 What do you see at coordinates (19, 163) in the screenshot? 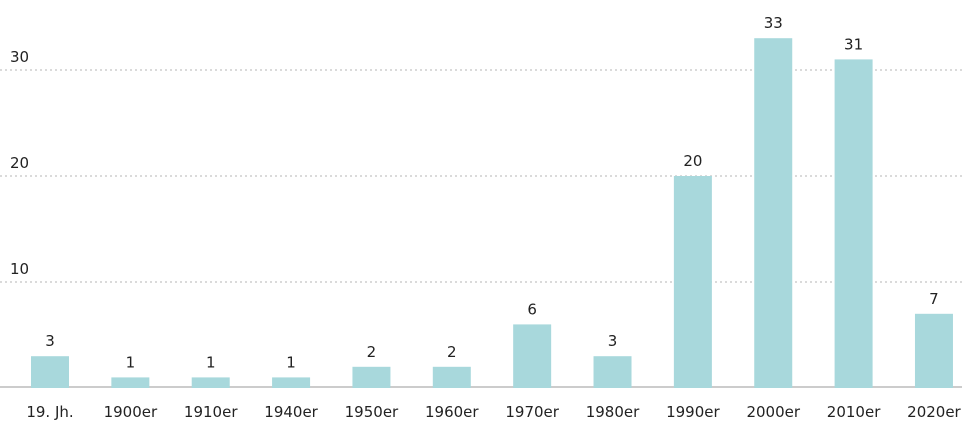
I see `y-tick-label: 20` at bounding box center [19, 163].